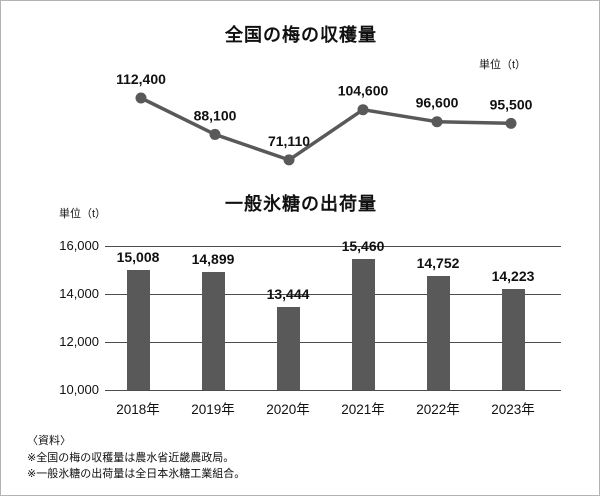 Image resolution: width=600 pixels, height=496 pixels. What do you see at coordinates (513, 275) in the screenshot?
I see `sugar-value-label: 14,223` at bounding box center [513, 275].